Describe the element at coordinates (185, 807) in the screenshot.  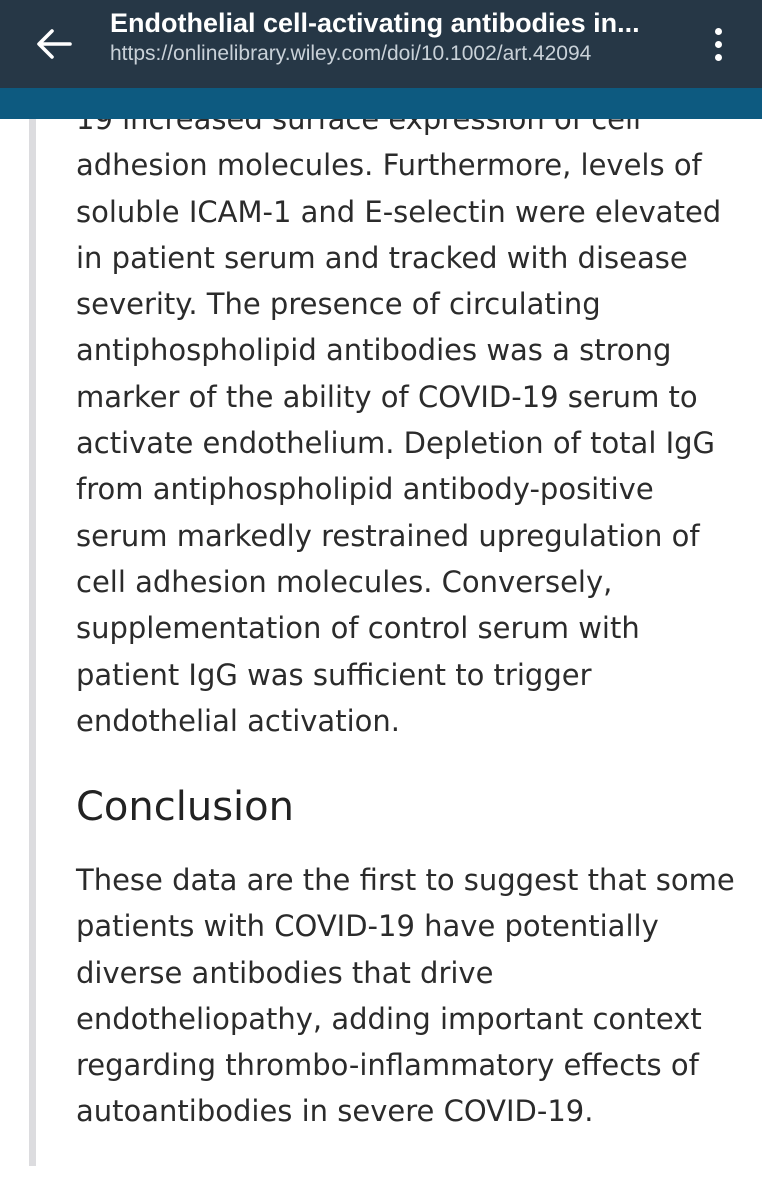
I see `conclusion-heading: Conclusion` at that location.